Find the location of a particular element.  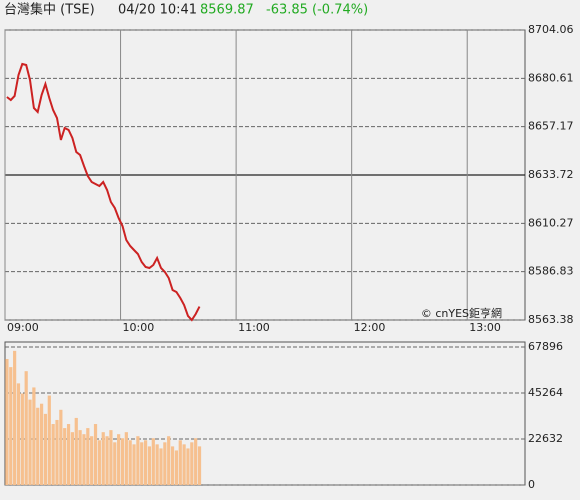

price: 8569.87 is located at coordinates (227, 10).